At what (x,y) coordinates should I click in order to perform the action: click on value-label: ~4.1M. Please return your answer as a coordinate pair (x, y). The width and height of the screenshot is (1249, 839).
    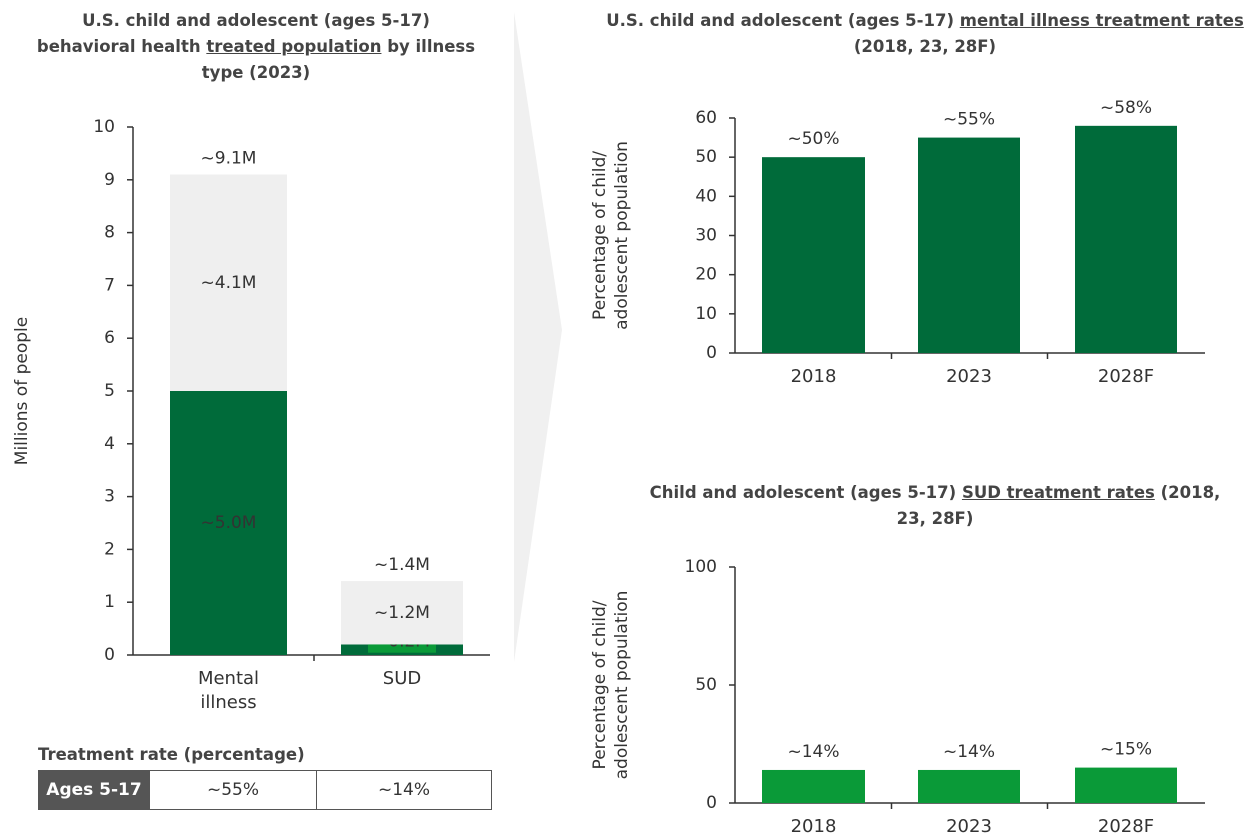
    Looking at the image, I should click on (229, 283).